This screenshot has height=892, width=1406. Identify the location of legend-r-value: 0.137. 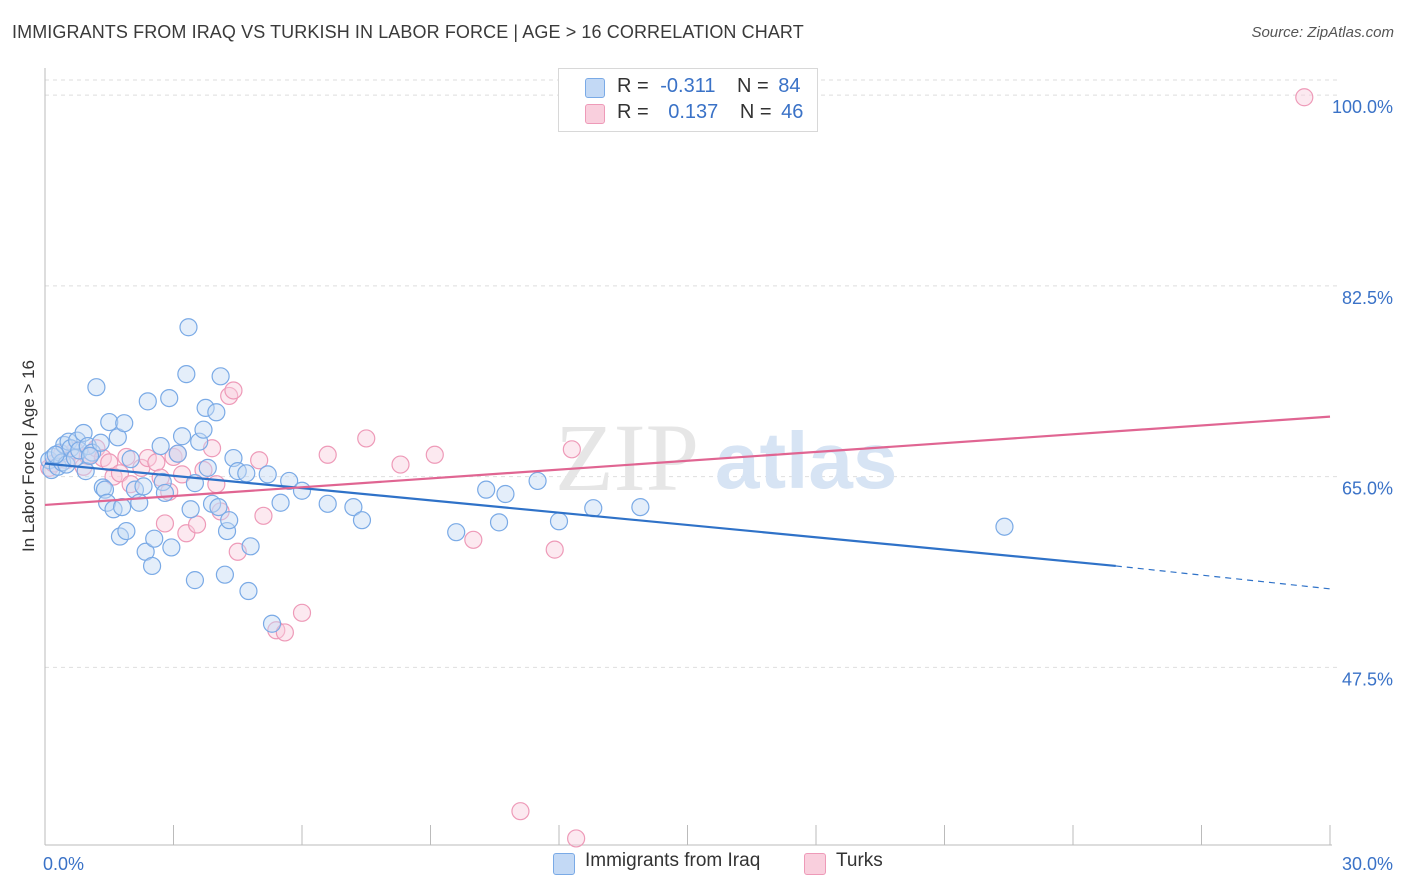
(693, 112).